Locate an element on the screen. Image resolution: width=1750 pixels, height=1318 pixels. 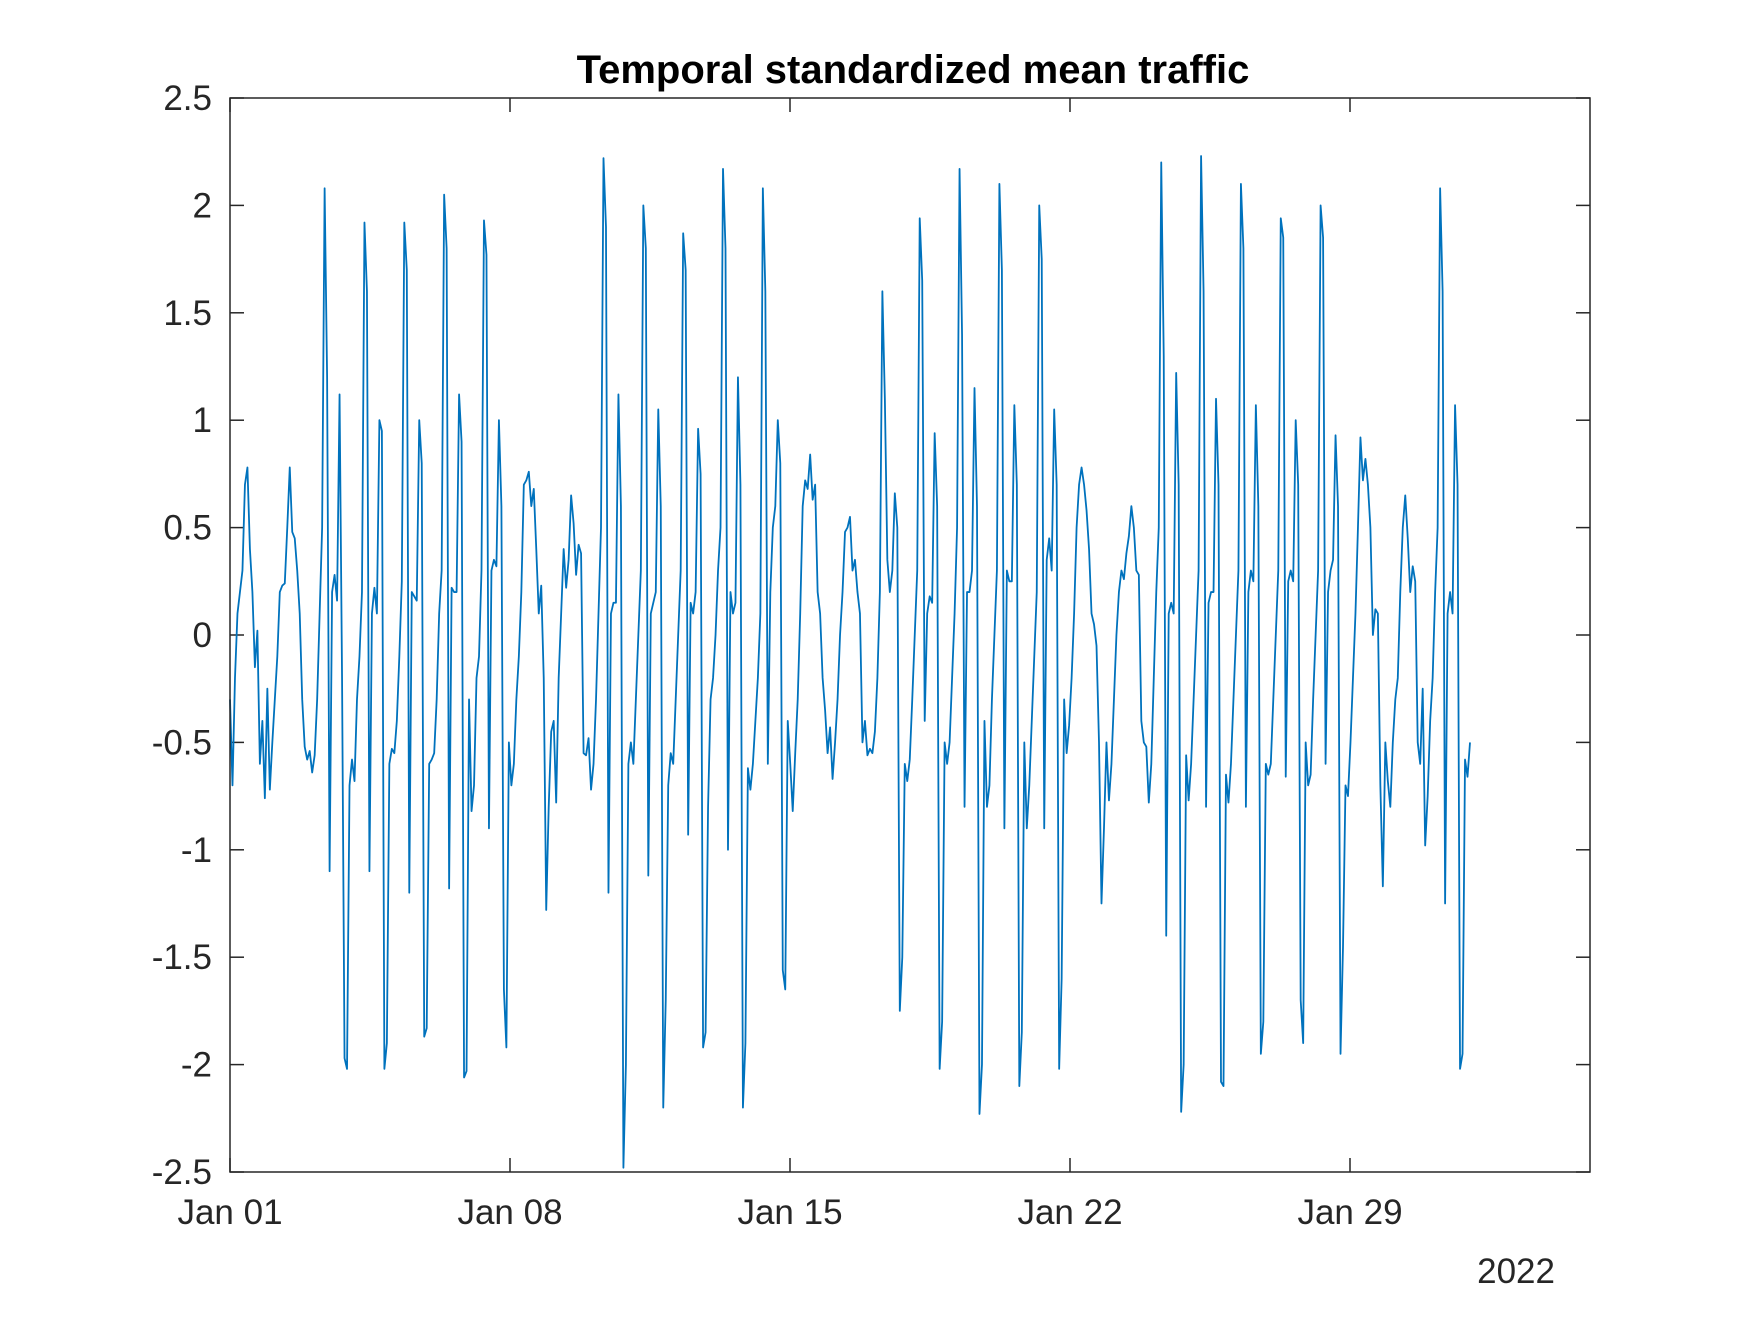
y-tick-label: -2.5 is located at coordinates (182, 1172).